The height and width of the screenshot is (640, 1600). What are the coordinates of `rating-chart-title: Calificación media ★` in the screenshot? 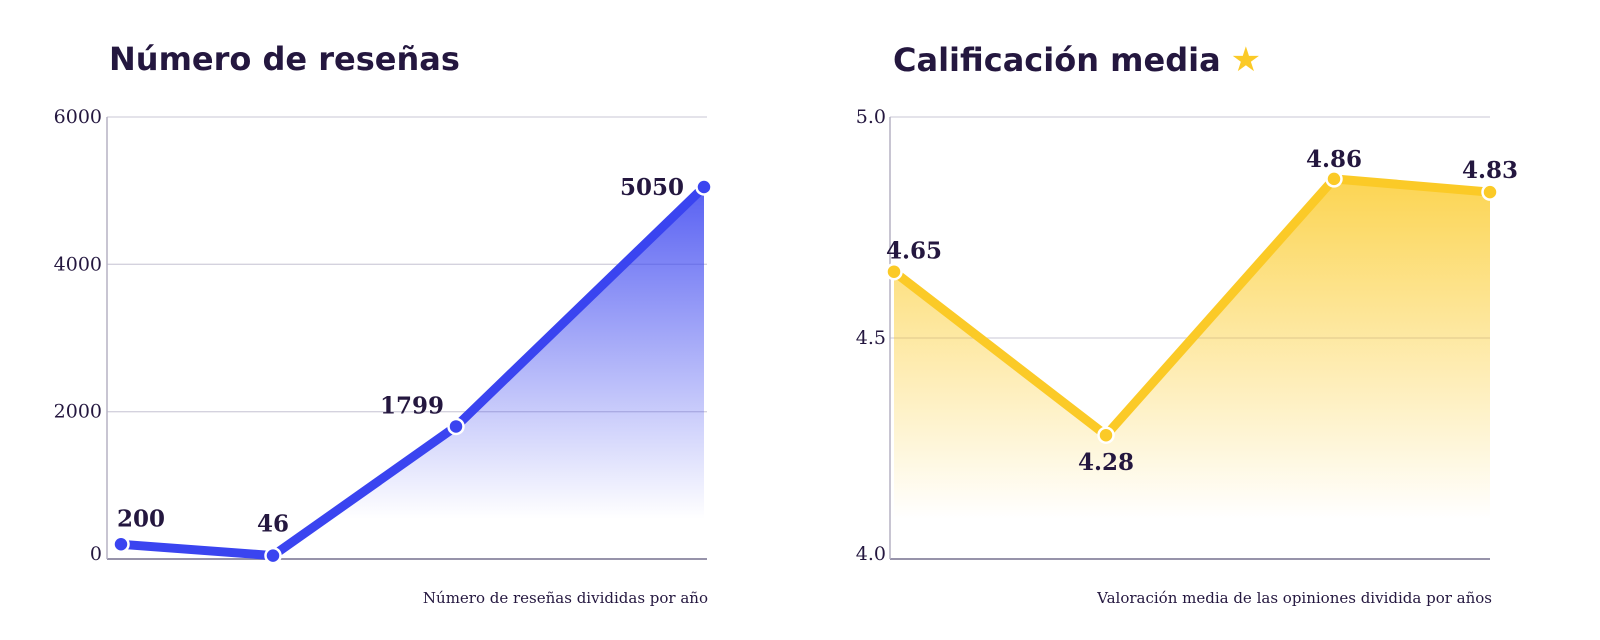 It's located at (1077, 60).